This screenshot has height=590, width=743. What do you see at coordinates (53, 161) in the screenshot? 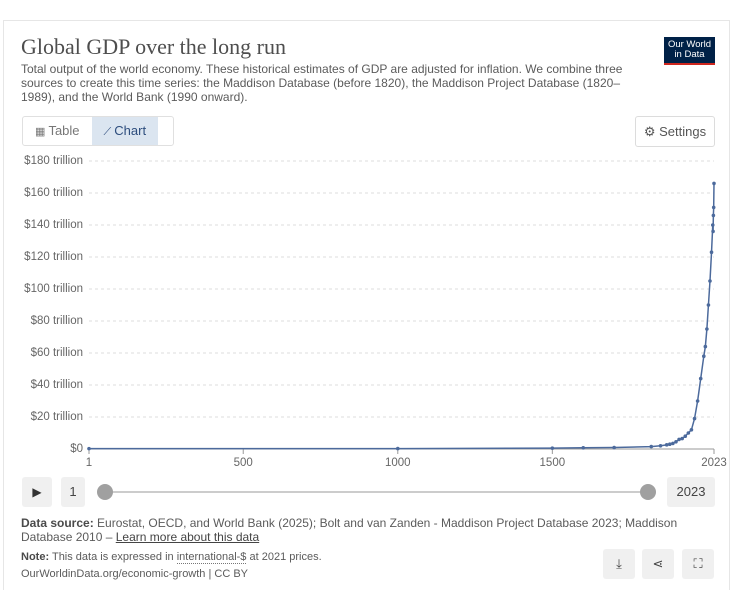
I see `y-tick-label: $180 trillion` at bounding box center [53, 161].